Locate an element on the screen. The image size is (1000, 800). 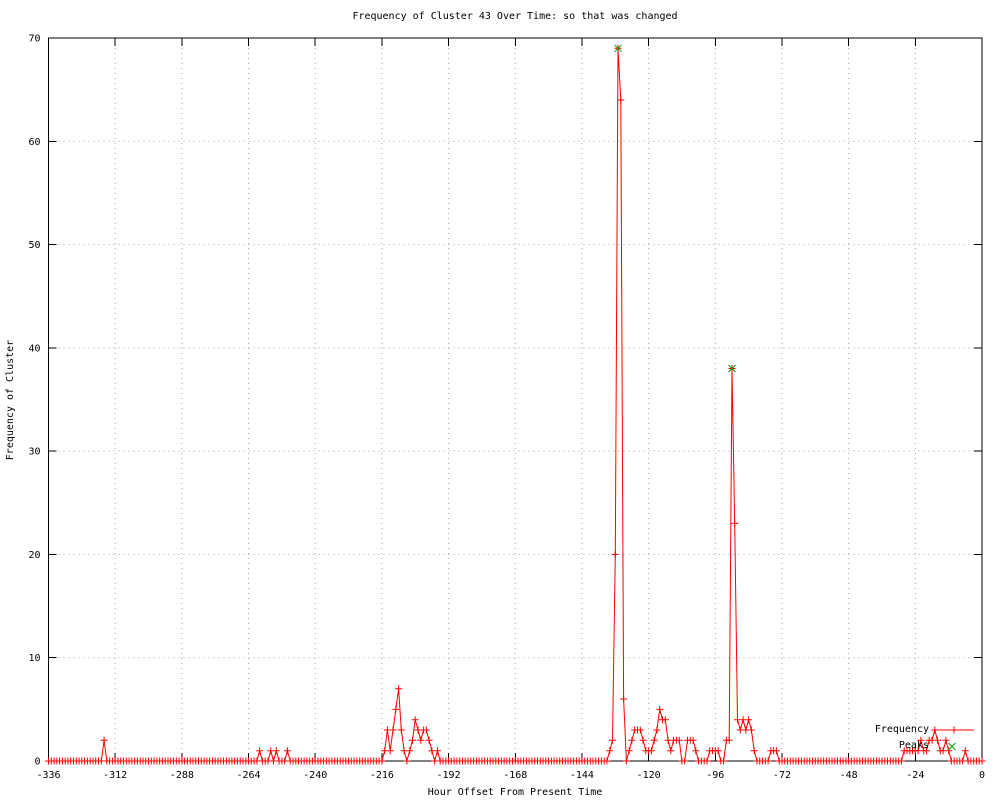
x-tick-label: -312 is located at coordinates (115, 775).